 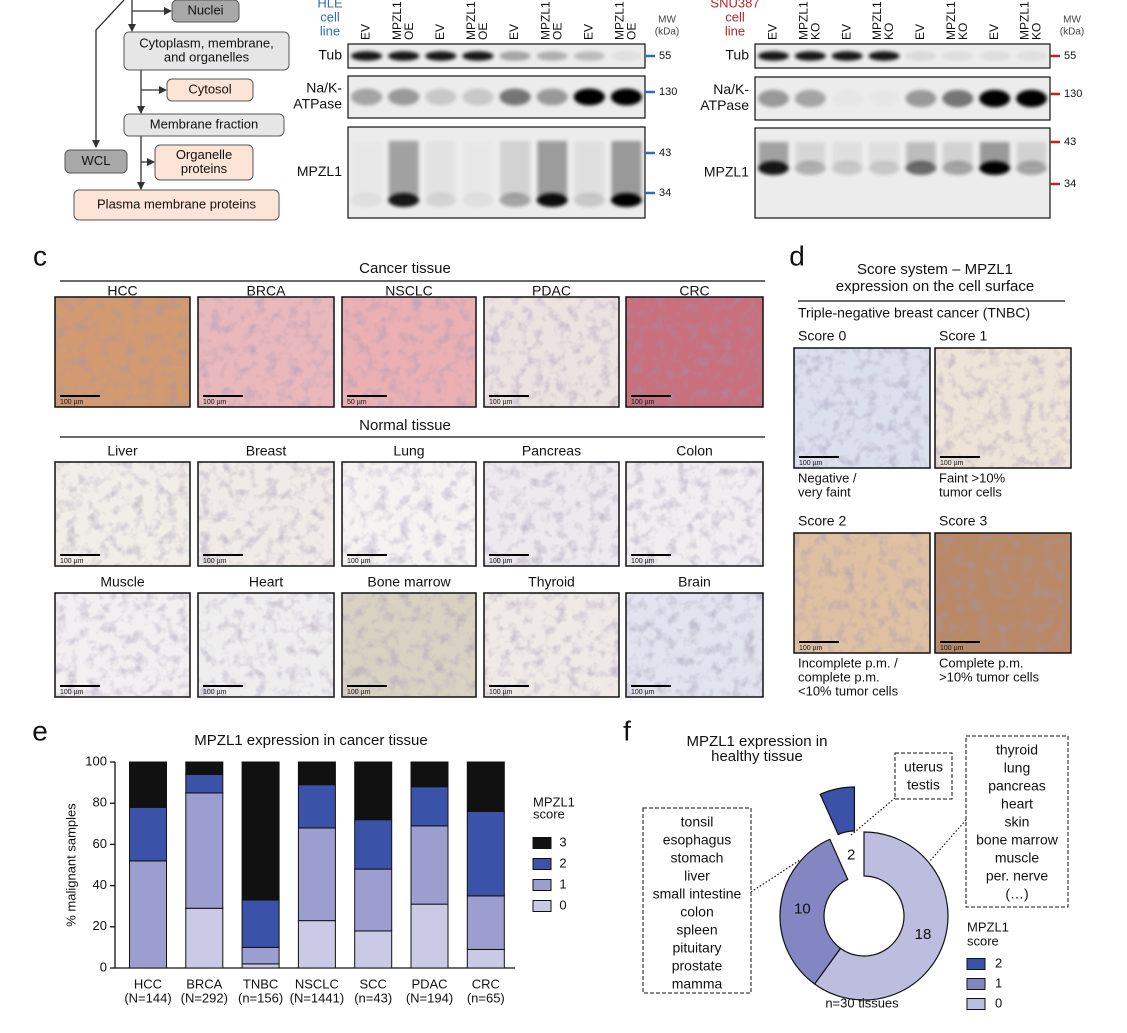 I want to click on flow-label: Cytosol, so click(x=209, y=88).